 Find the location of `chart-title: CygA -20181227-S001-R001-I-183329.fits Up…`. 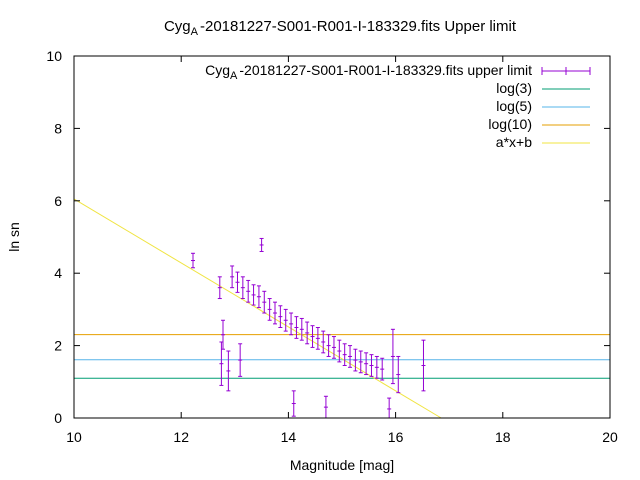

chart-title: CygA -20181227-S001-R001-I-183329.fits Up… is located at coordinates (340, 28).